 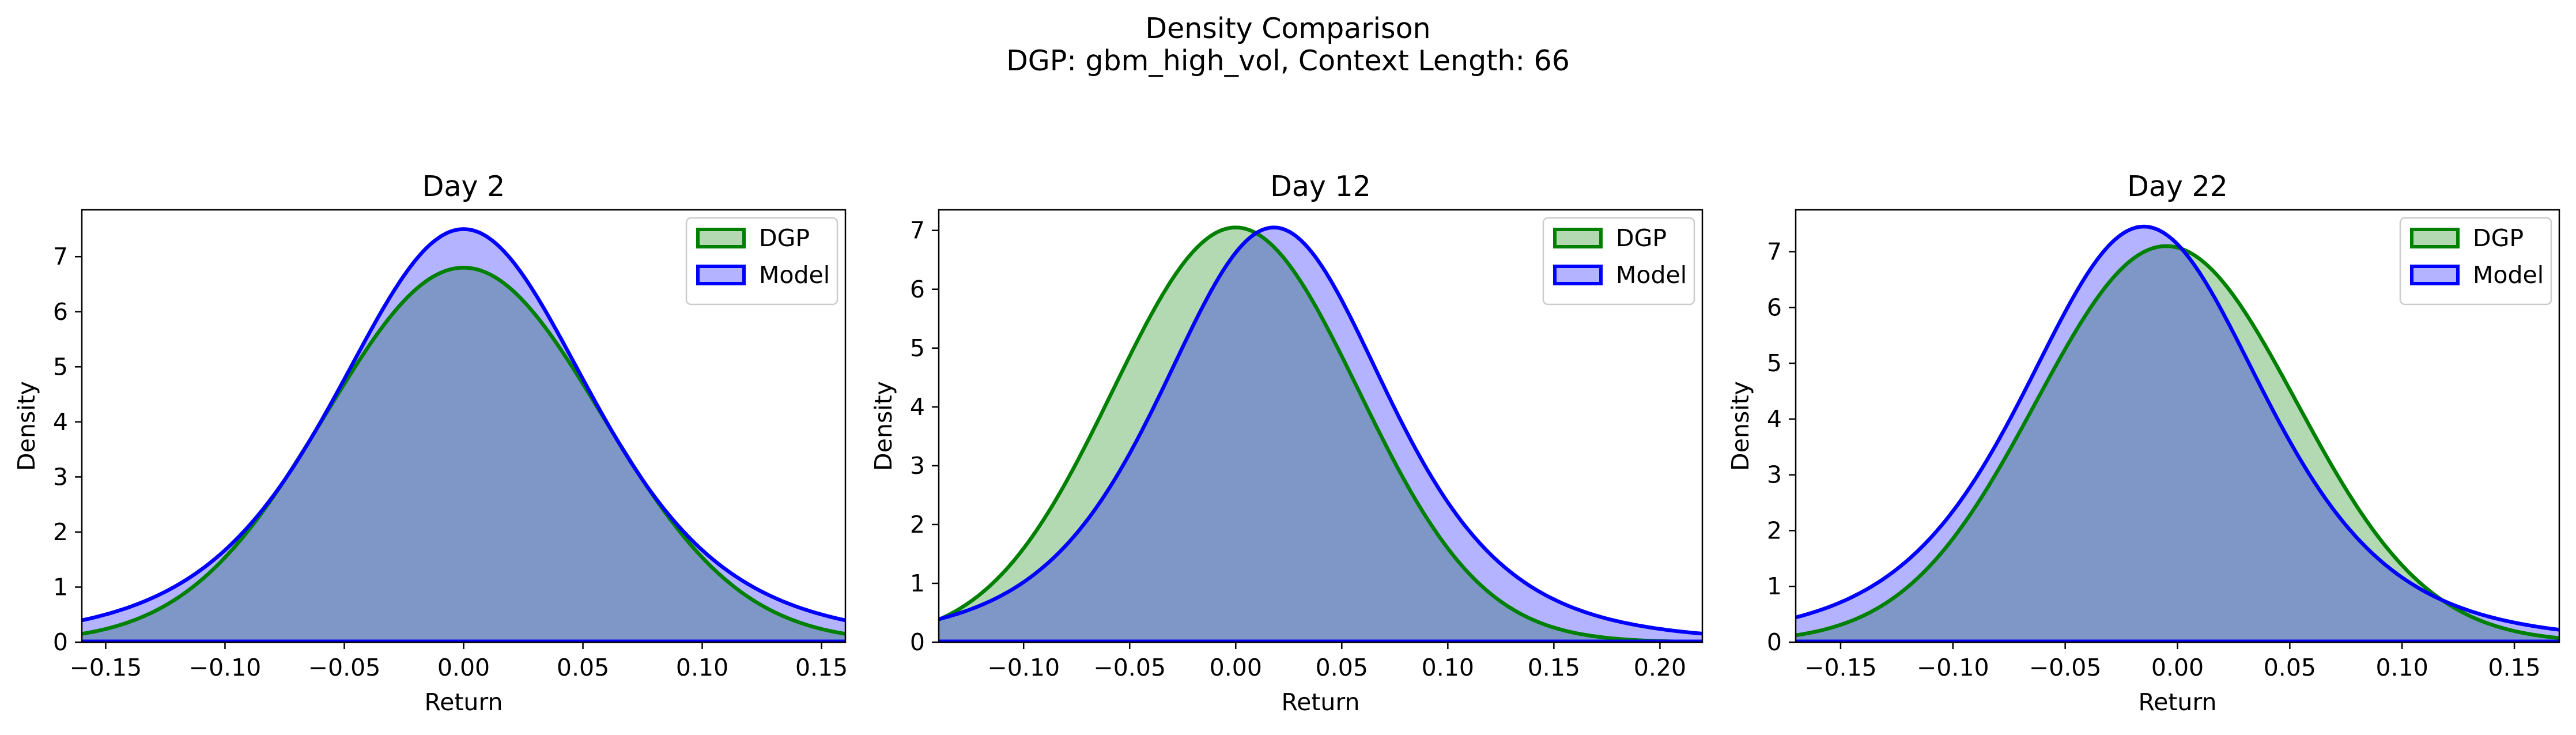 I want to click on panel-title: Day 2, so click(x=463, y=186).